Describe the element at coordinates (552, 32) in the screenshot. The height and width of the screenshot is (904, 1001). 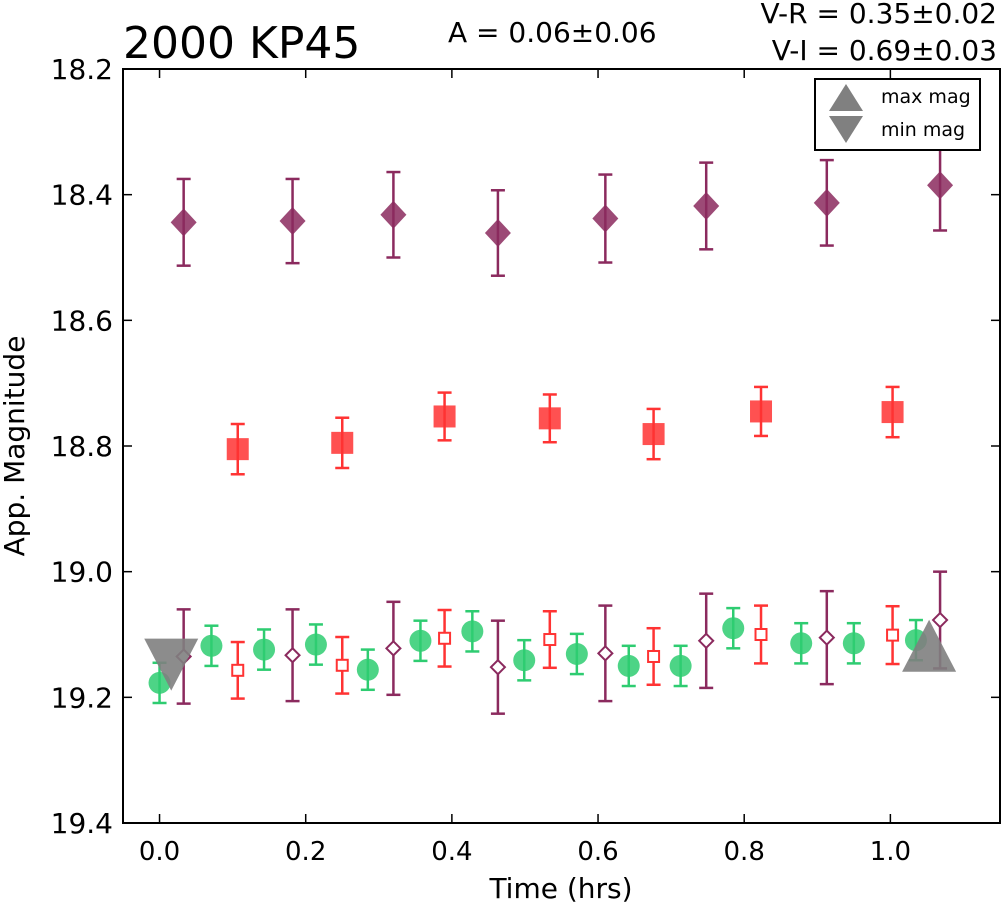
I see `amplitude-annotation: A = 0.06±0.06` at that location.